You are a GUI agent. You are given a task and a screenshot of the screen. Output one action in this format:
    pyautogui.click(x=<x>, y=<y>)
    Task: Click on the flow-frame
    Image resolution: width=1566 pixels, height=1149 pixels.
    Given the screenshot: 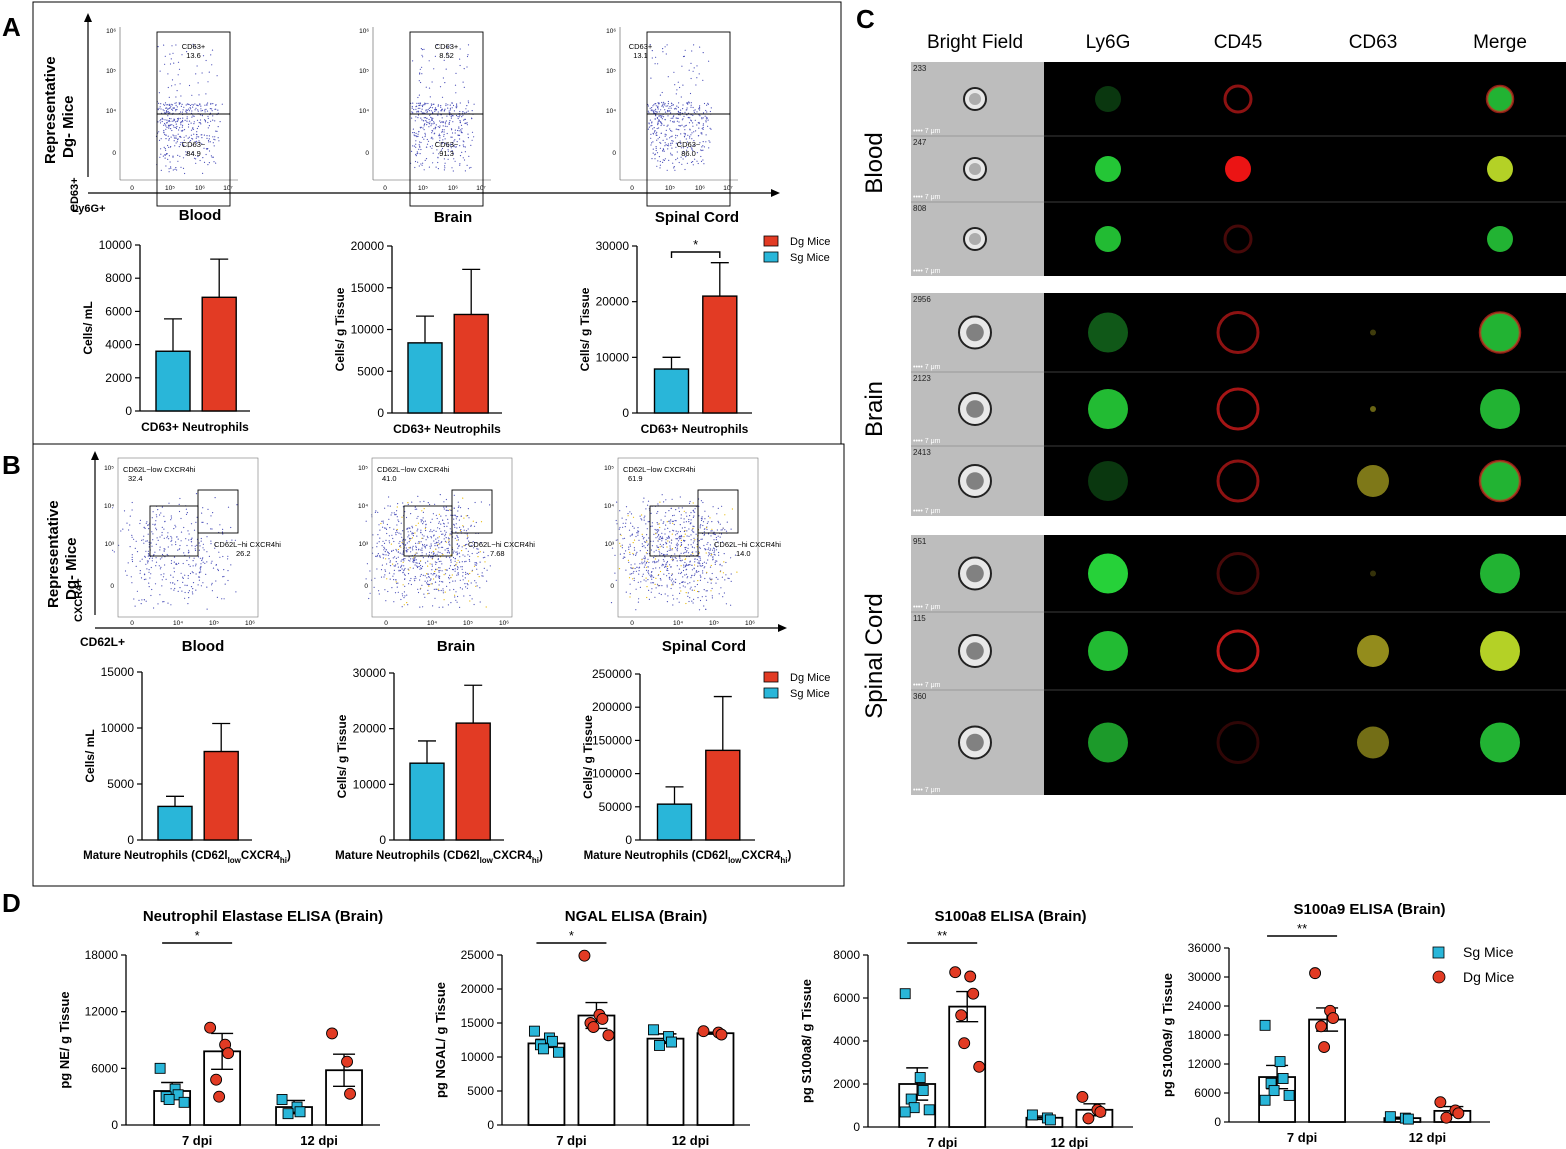 What is the action you would take?
    pyautogui.click(x=688, y=537)
    